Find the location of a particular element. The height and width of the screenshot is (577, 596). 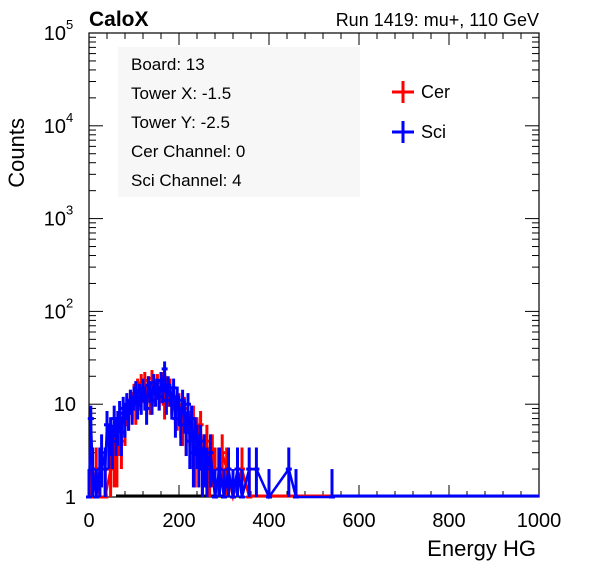

legend-marker-cer is located at coordinates (403, 92).